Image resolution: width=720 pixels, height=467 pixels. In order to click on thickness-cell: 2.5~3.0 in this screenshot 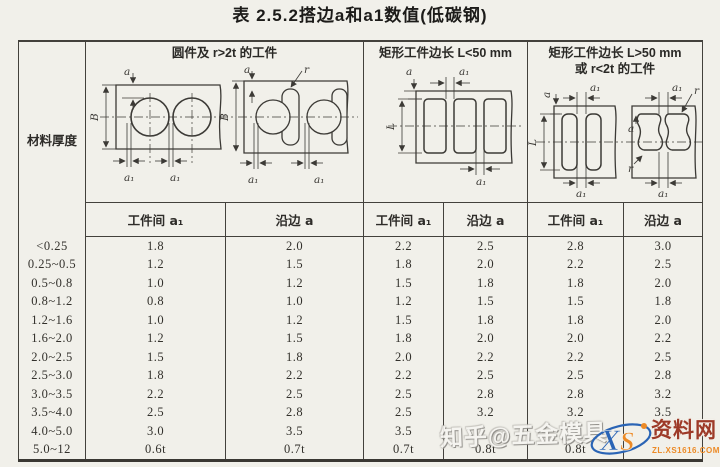, I will do `click(52, 375)`.